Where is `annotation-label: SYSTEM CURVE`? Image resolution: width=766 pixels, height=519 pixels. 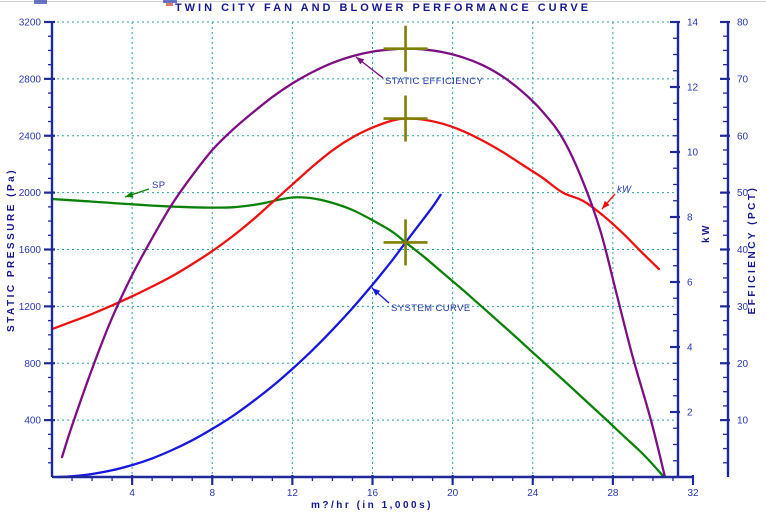 annotation-label: SYSTEM CURVE is located at coordinates (431, 308).